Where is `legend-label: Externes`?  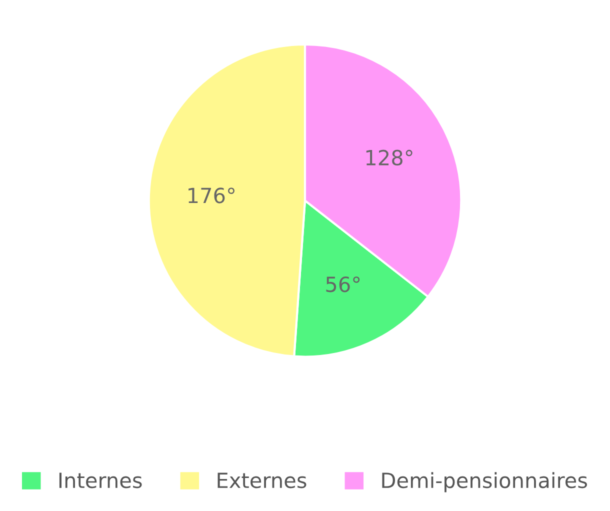 legend-label: Externes is located at coordinates (262, 480).